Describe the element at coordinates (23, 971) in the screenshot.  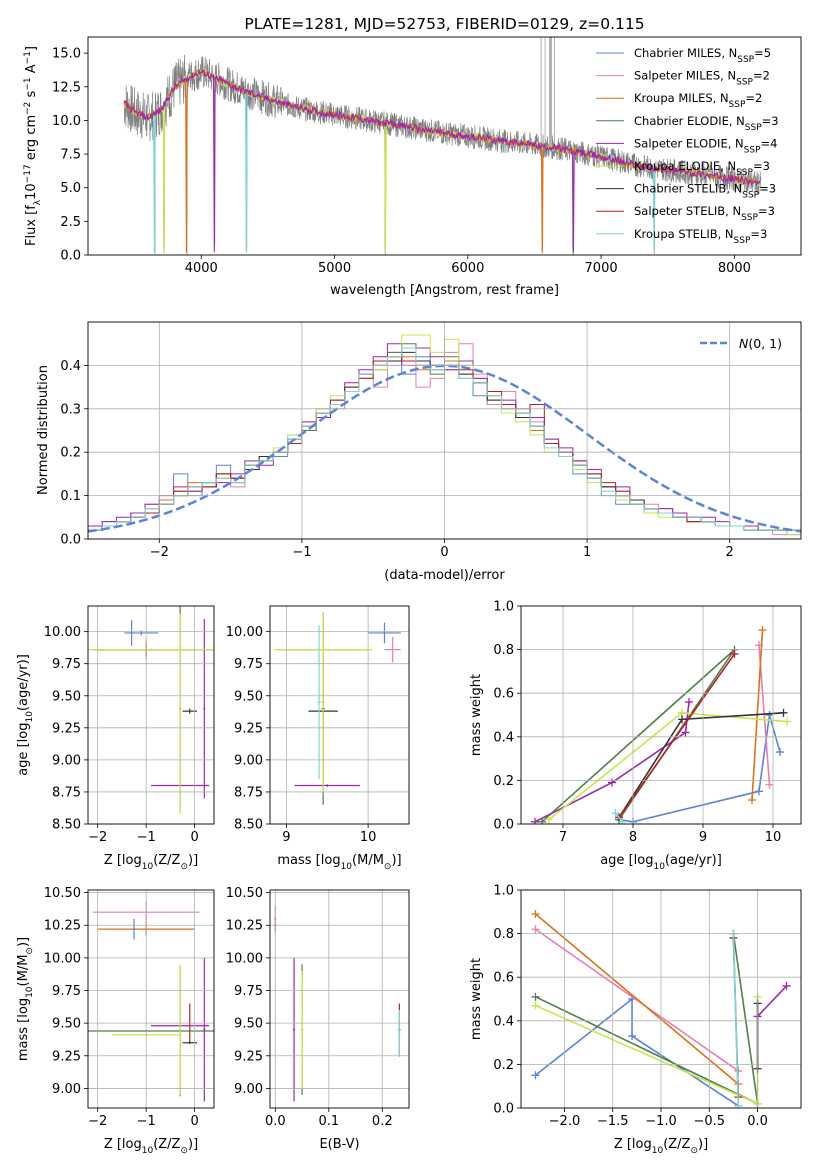
I see `label-part: (M/M` at that location.